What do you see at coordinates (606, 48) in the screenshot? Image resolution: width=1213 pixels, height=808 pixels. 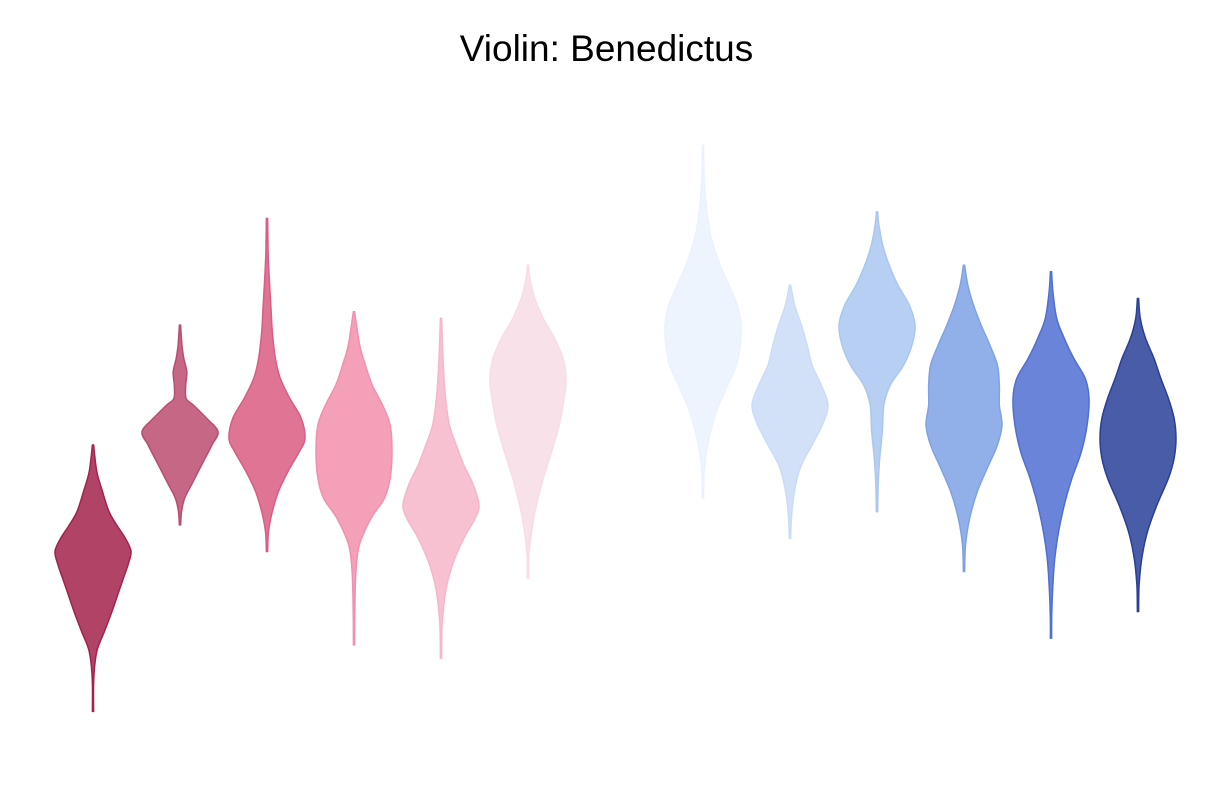 I see `chart-title: Violin: Benedictus` at bounding box center [606, 48].